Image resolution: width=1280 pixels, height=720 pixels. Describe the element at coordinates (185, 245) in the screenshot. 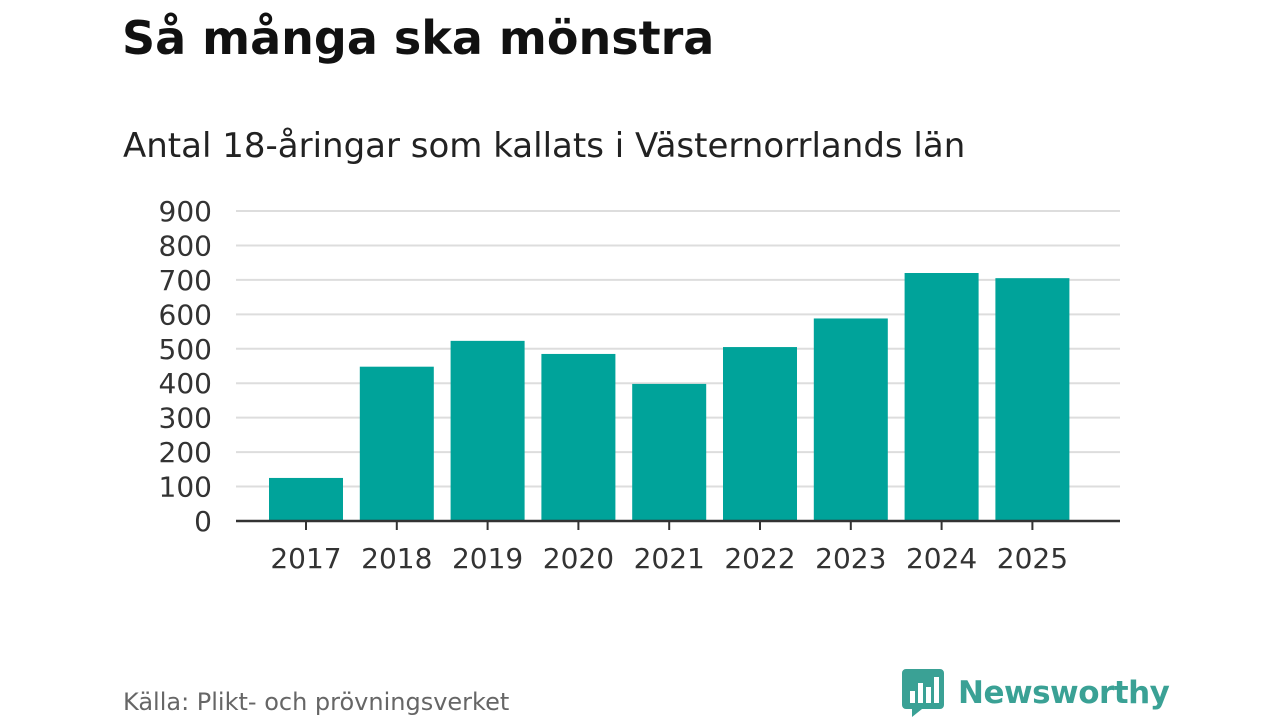

I see `y-tick-label: 800` at that location.